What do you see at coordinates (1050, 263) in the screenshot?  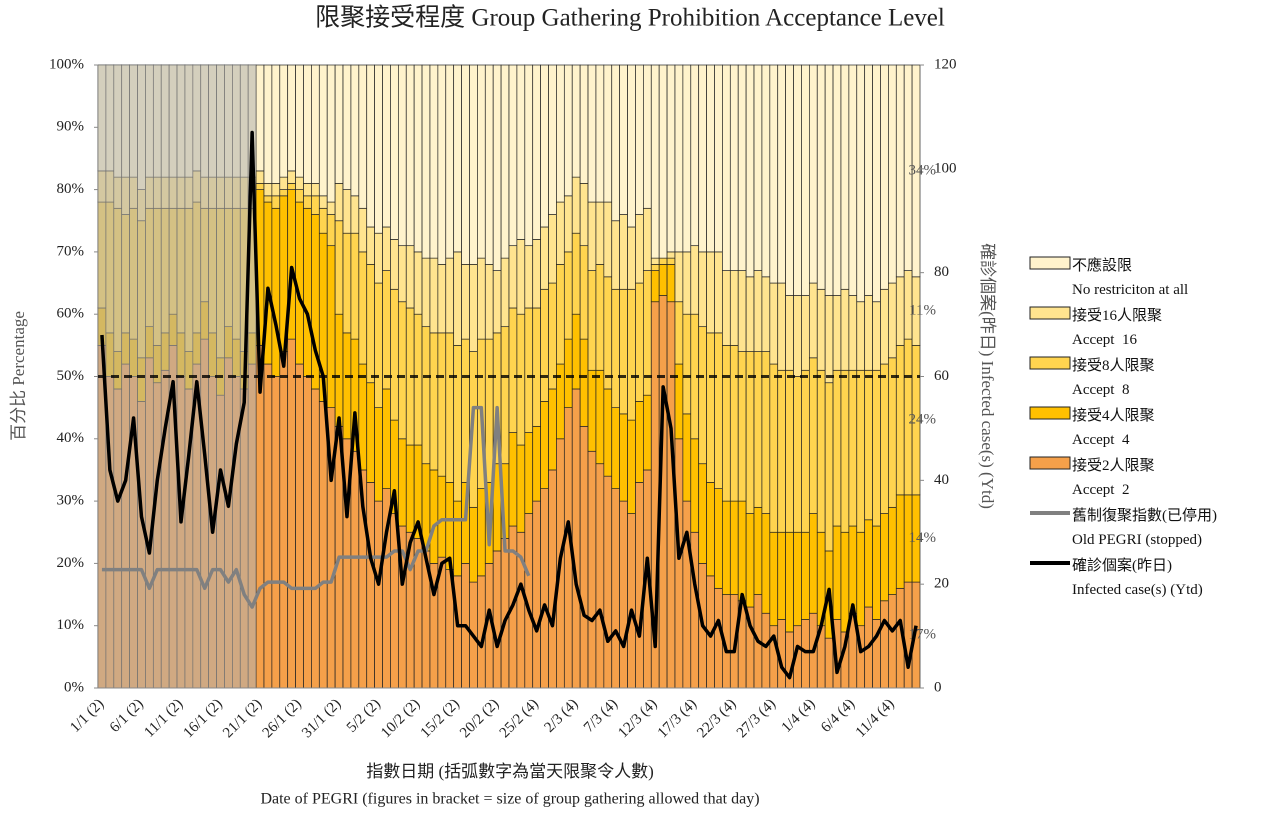 I see `legend-swatch` at bounding box center [1050, 263].